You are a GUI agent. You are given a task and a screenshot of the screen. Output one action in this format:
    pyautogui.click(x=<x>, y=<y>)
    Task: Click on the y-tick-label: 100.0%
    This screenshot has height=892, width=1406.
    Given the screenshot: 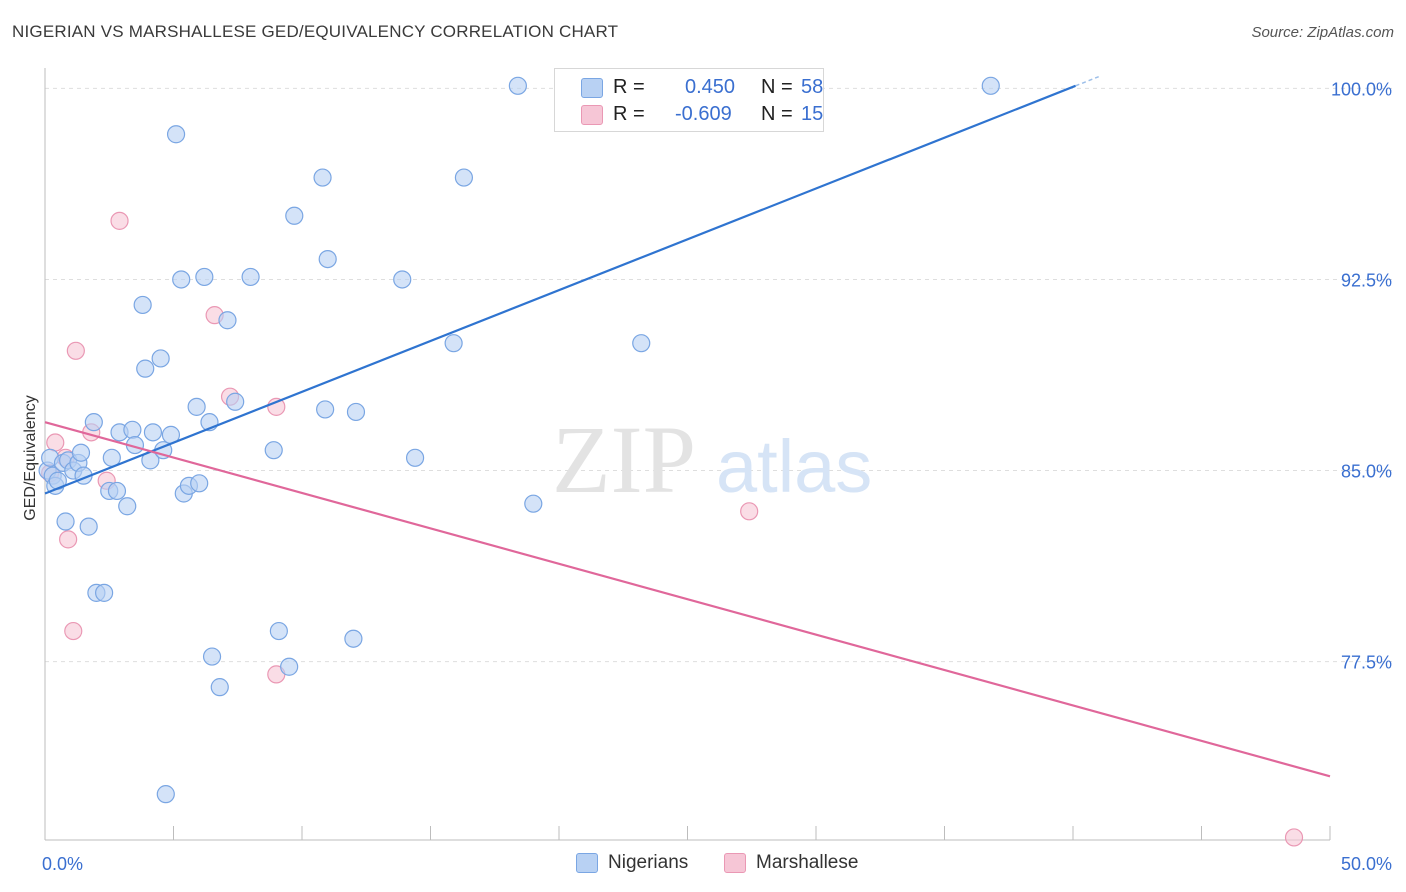 What is the action you would take?
    pyautogui.click(x=1361, y=89)
    